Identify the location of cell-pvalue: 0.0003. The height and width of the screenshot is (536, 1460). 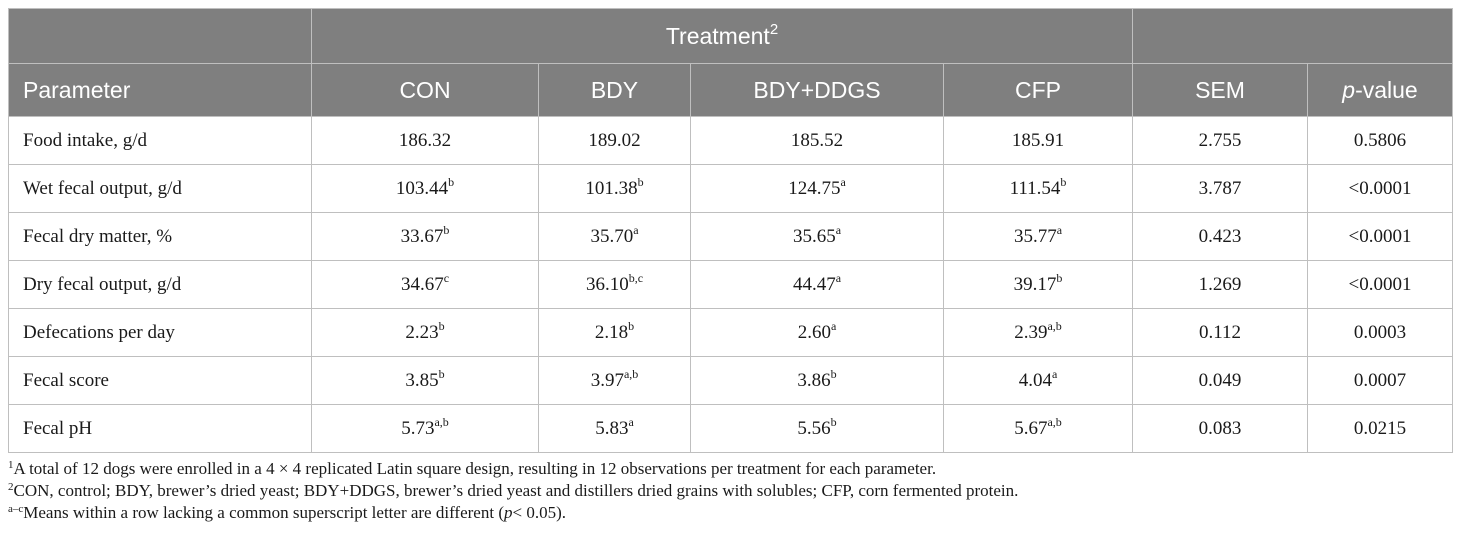
(1380, 332).